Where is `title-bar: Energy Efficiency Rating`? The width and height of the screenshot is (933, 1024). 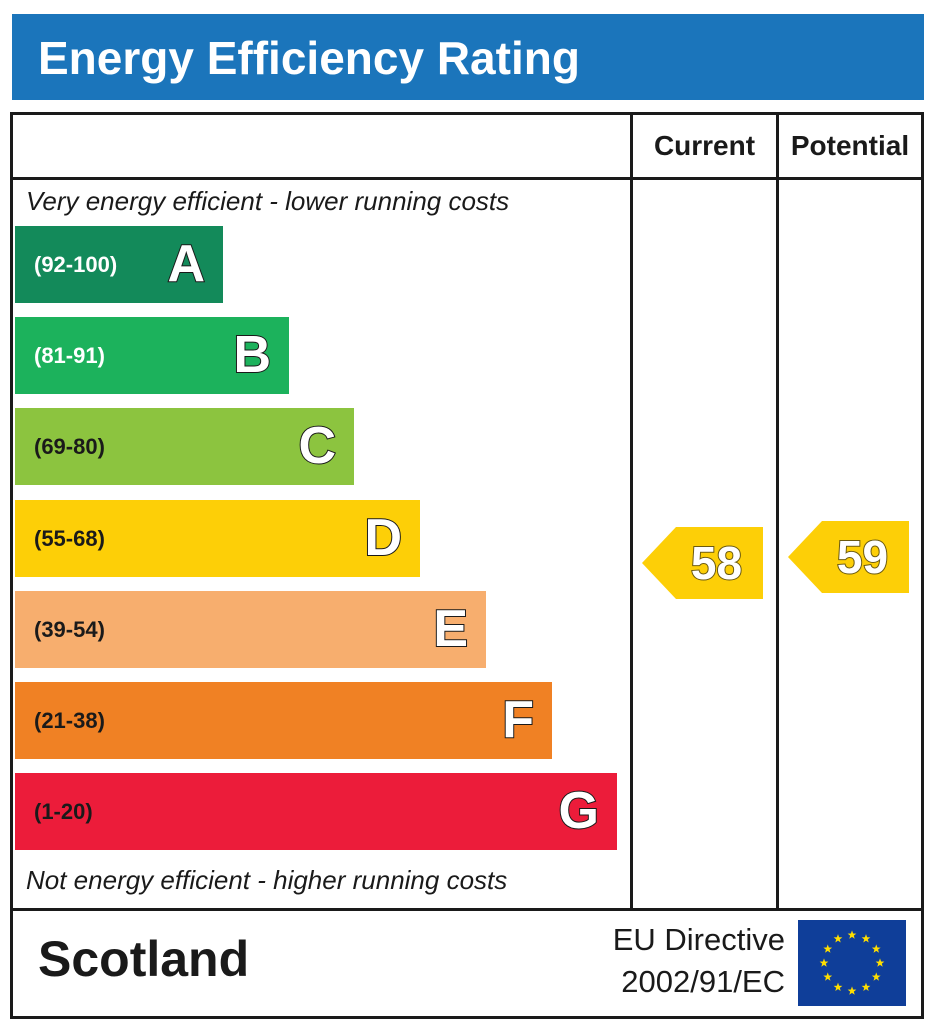 title-bar: Energy Efficiency Rating is located at coordinates (468, 57).